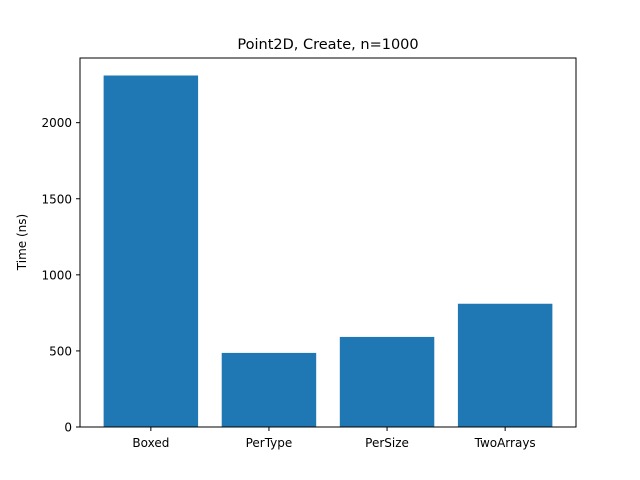 The image size is (640, 480). Describe the element at coordinates (22, 242) in the screenshot. I see `y-axis-label: Time (ns)` at that location.